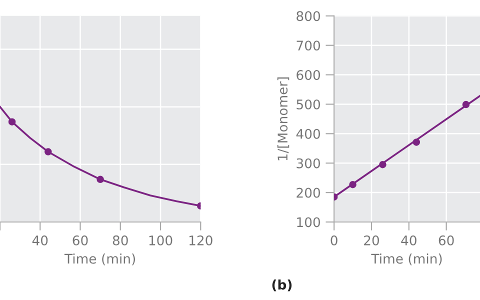 The height and width of the screenshot is (300, 480). Describe the element at coordinates (308, 45) in the screenshot. I see `y-tick-label: 700` at that location.